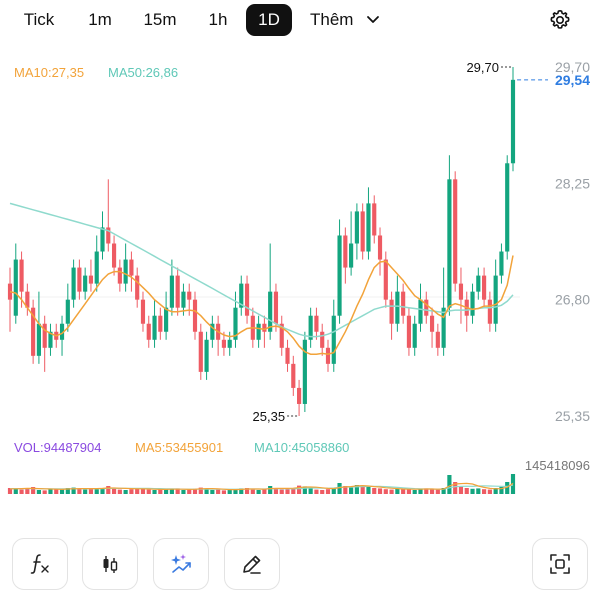 The height and width of the screenshot is (600, 600). Describe the element at coordinates (572, 183) in the screenshot. I see `y-tick-label: 28,25` at that location.